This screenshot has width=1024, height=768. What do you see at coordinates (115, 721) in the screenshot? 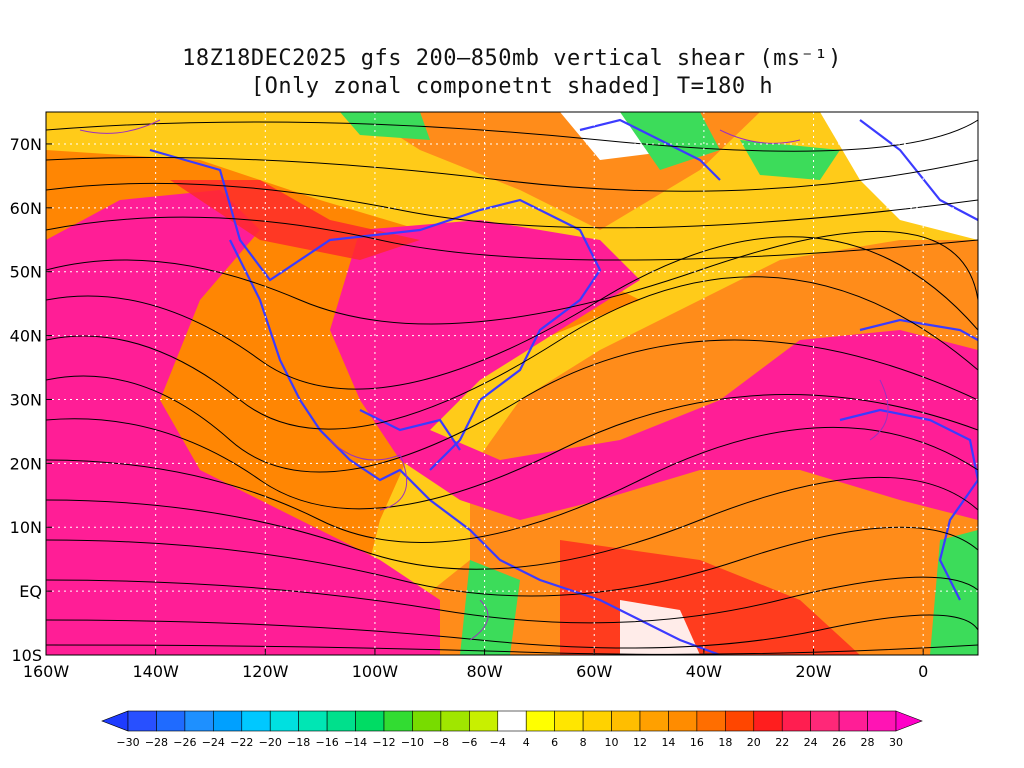
I see `colorbar-min-arrow` at bounding box center [115, 721].